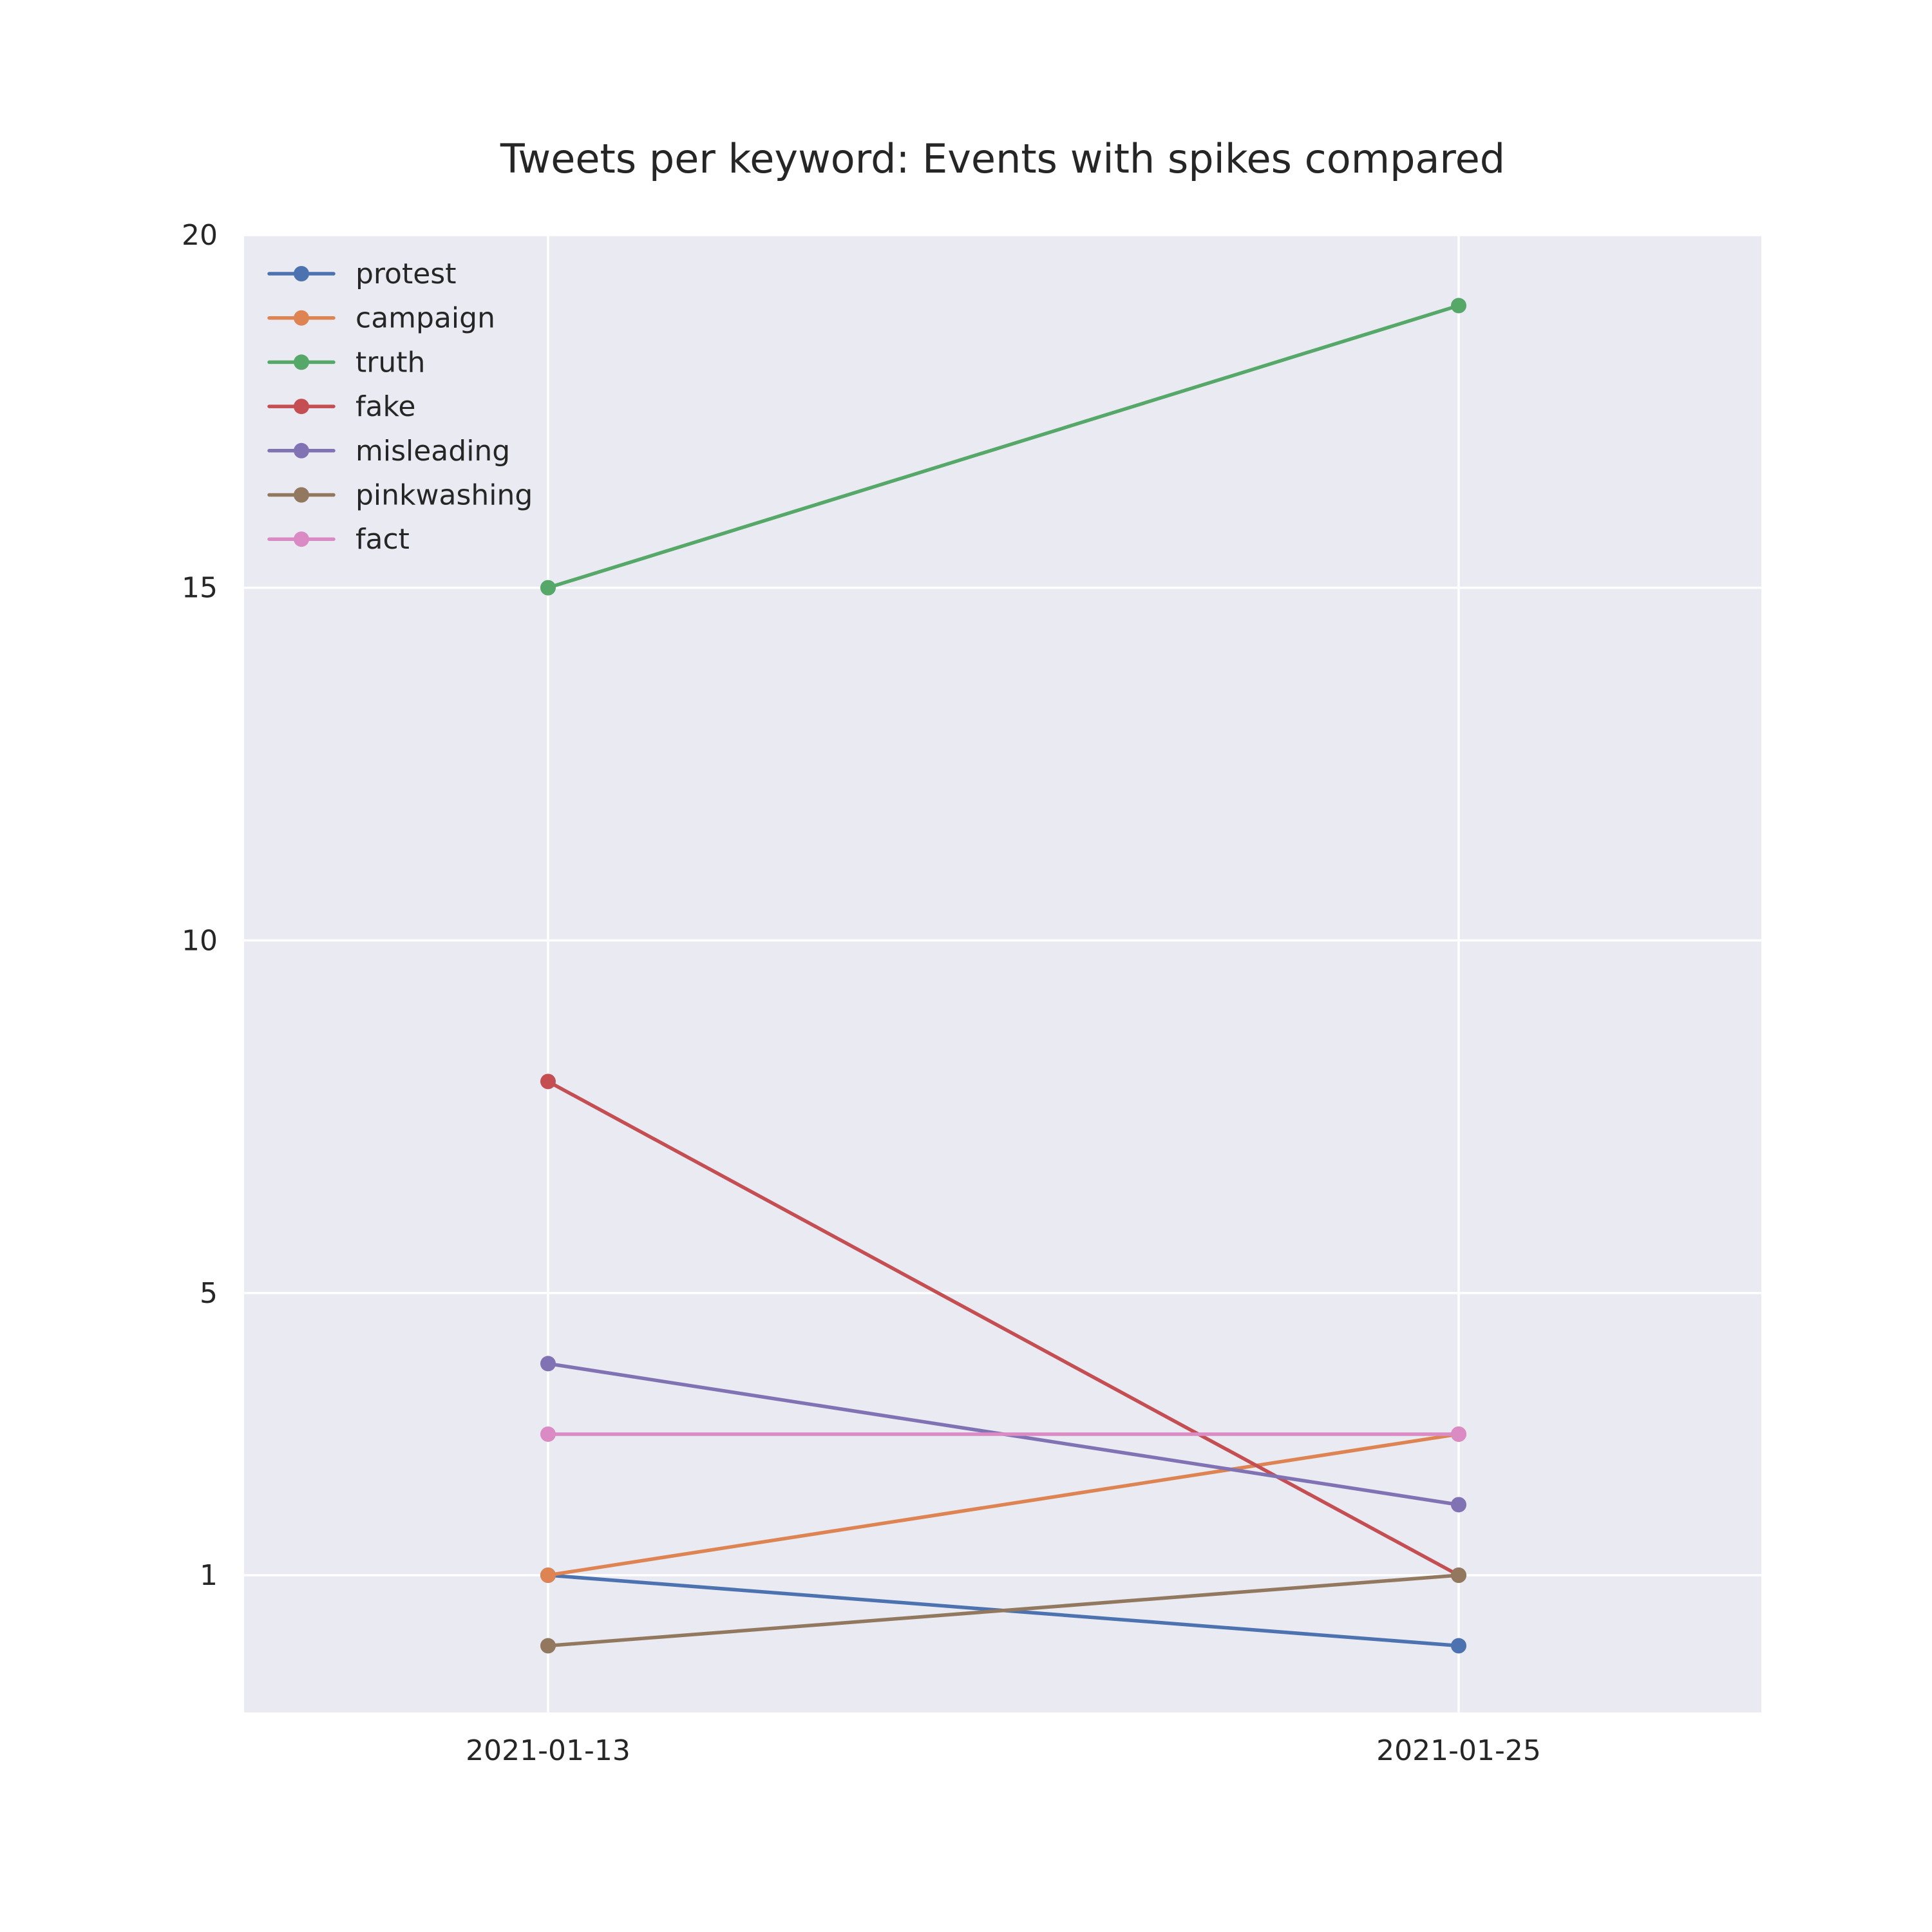 The image size is (1932, 1932). What do you see at coordinates (548, 1750) in the screenshot?
I see `x-tick-label: 2021-01-13` at bounding box center [548, 1750].